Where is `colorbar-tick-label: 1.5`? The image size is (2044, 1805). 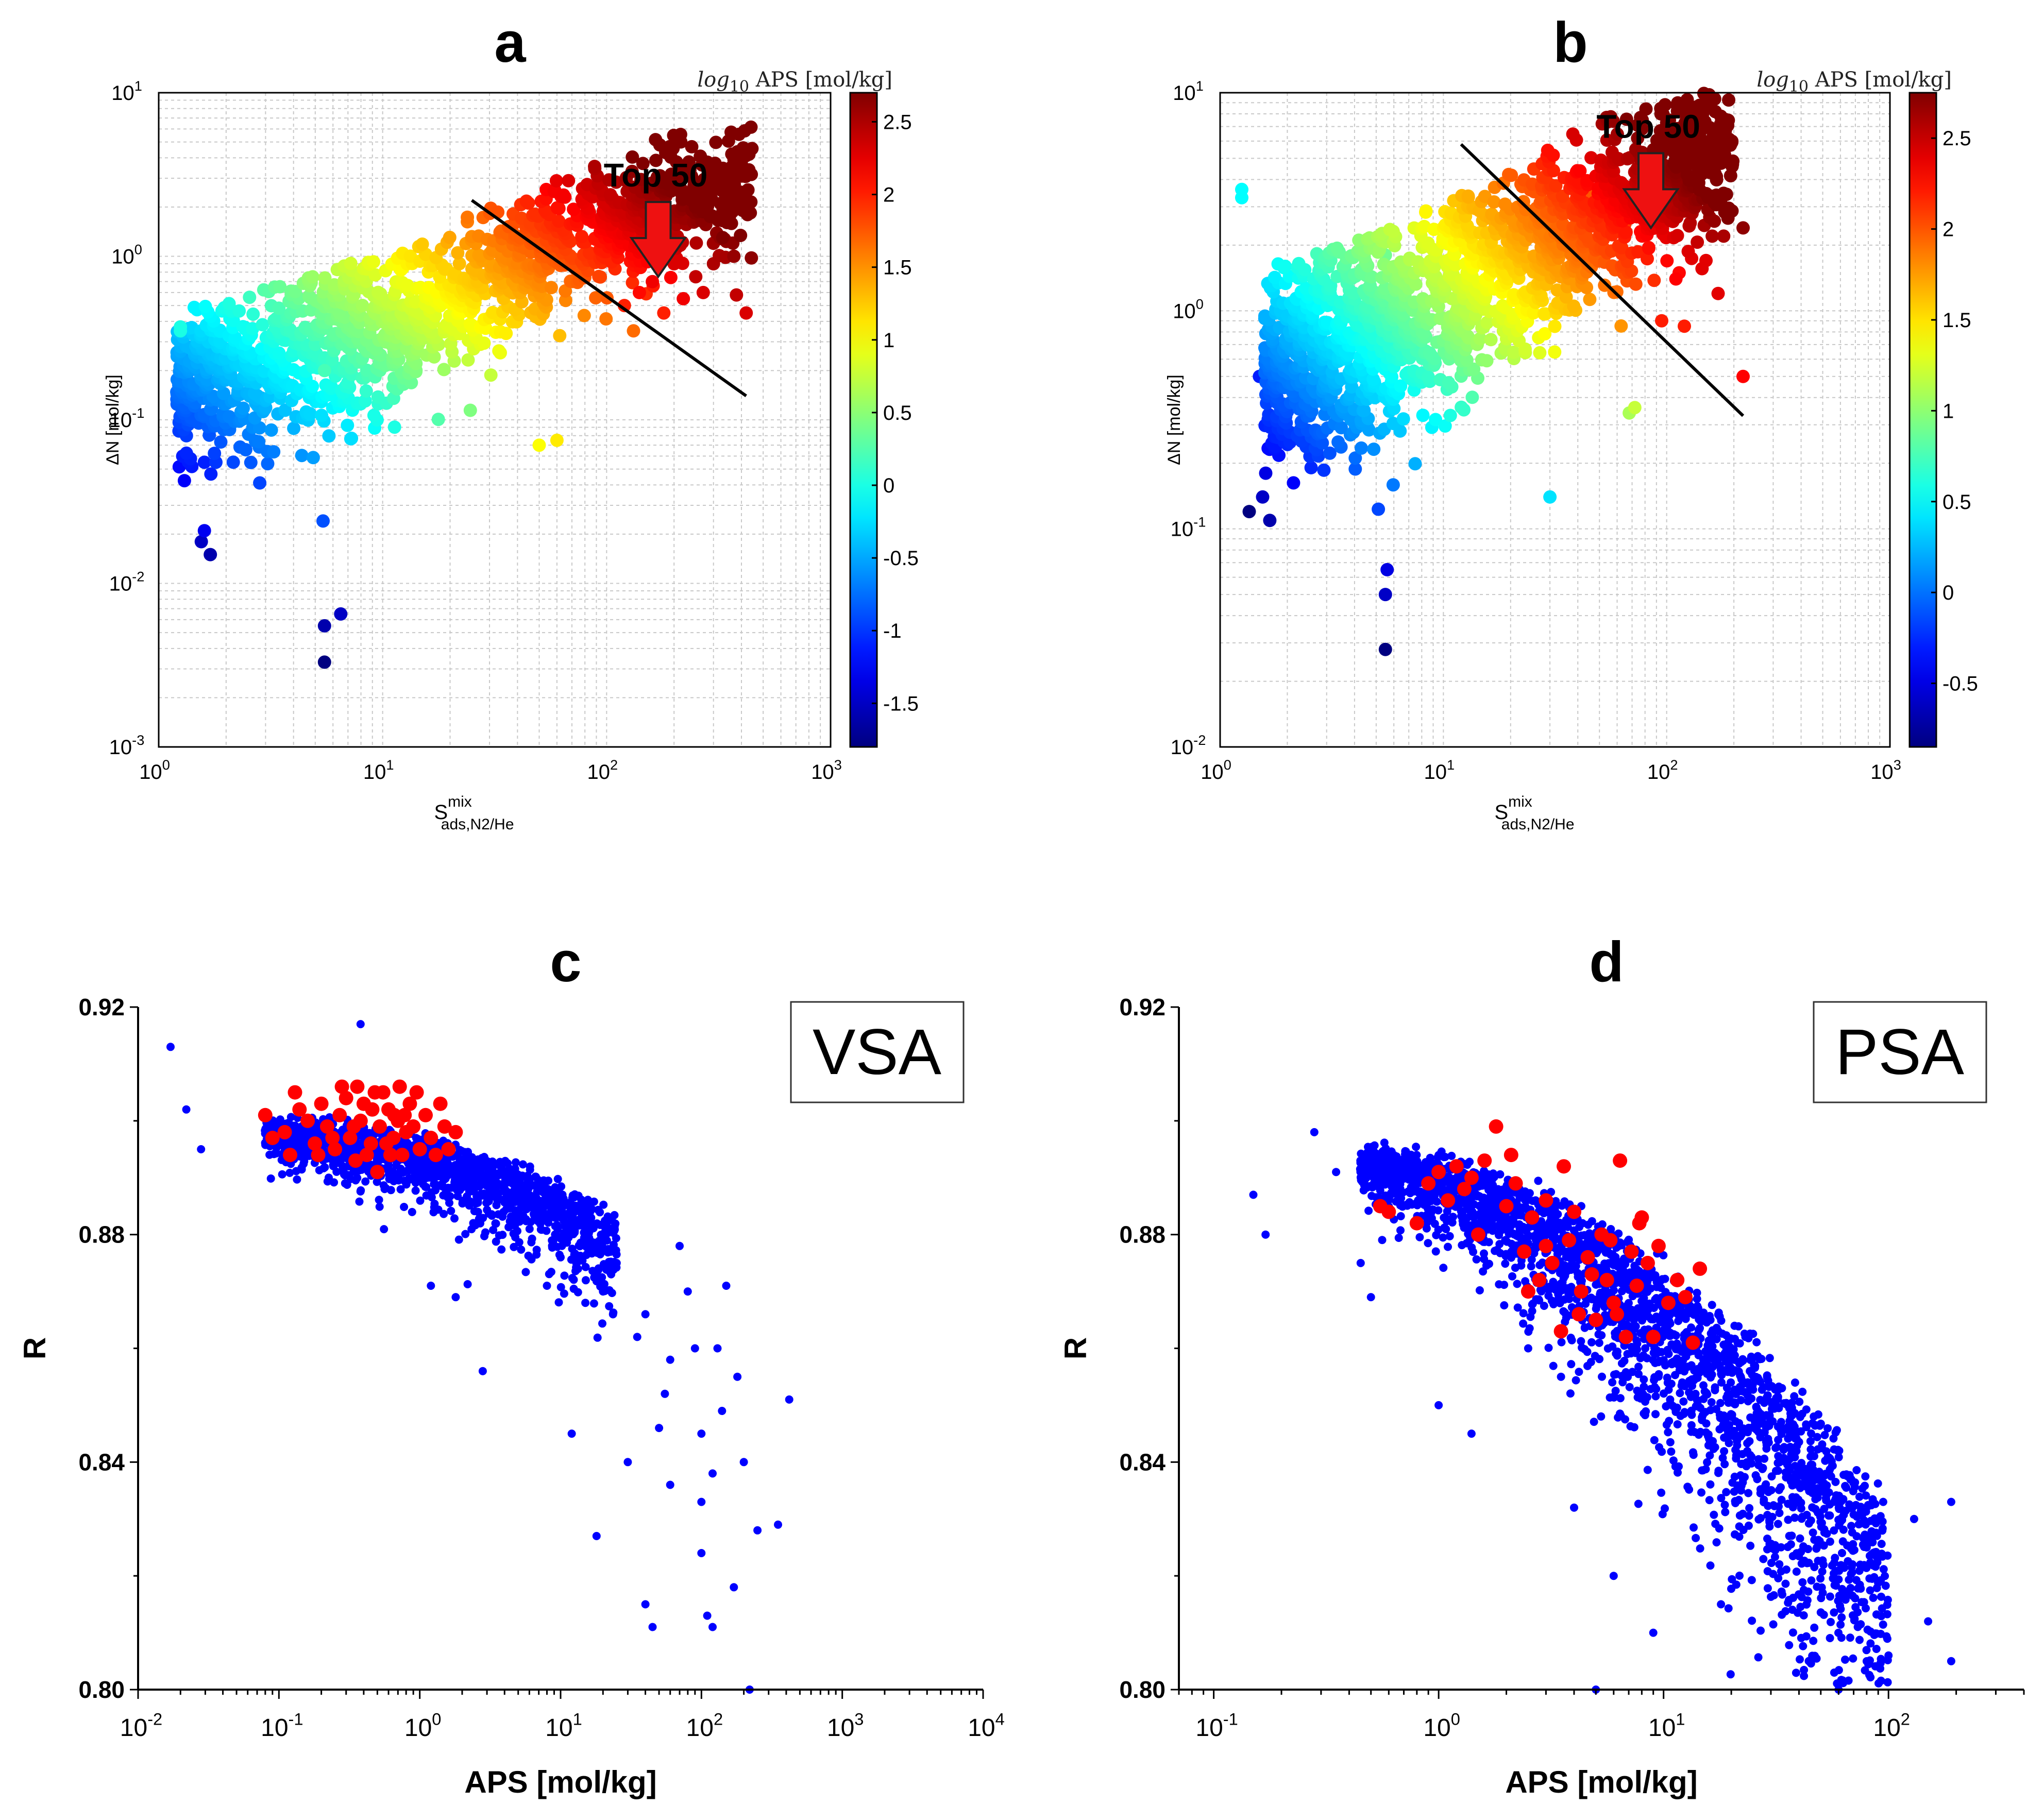 colorbar-tick-label: 1.5 is located at coordinates (897, 268).